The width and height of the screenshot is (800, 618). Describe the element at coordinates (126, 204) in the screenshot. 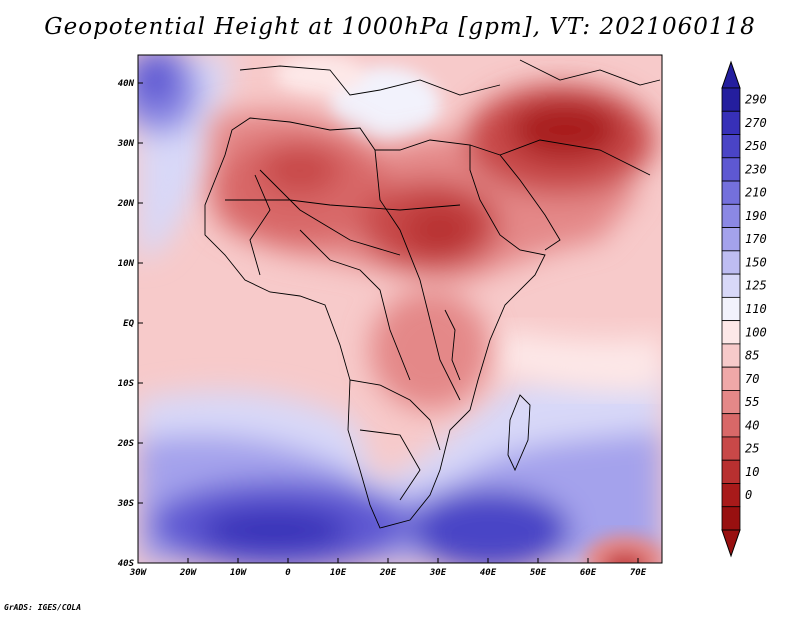

I see `lat-label: 20N` at that location.